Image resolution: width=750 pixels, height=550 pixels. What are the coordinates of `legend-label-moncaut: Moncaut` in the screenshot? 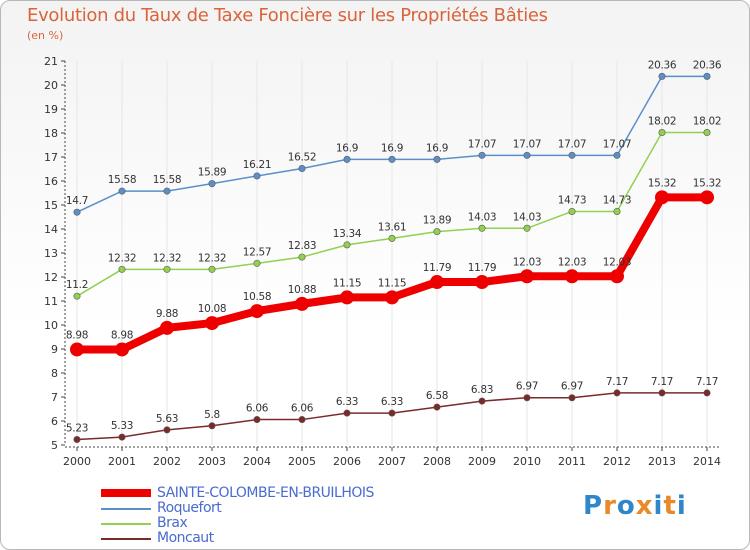 It's located at (185, 538).